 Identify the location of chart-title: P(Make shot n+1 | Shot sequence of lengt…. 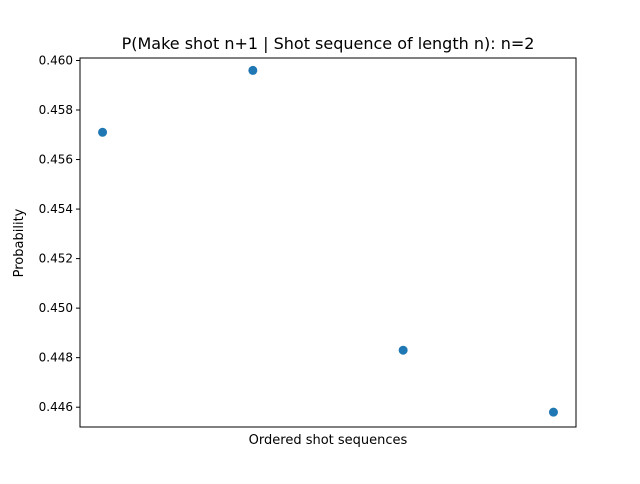
(328, 43).